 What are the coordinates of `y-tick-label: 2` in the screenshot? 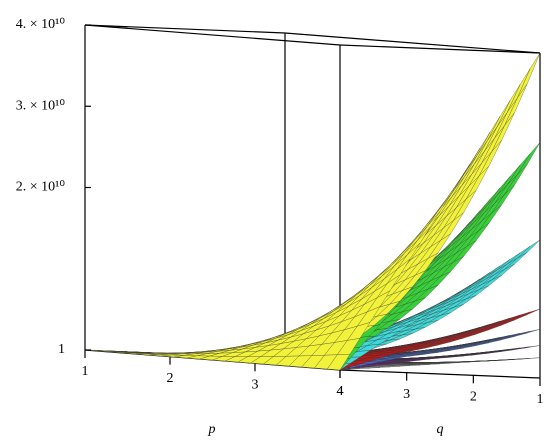 It's located at (473, 397).